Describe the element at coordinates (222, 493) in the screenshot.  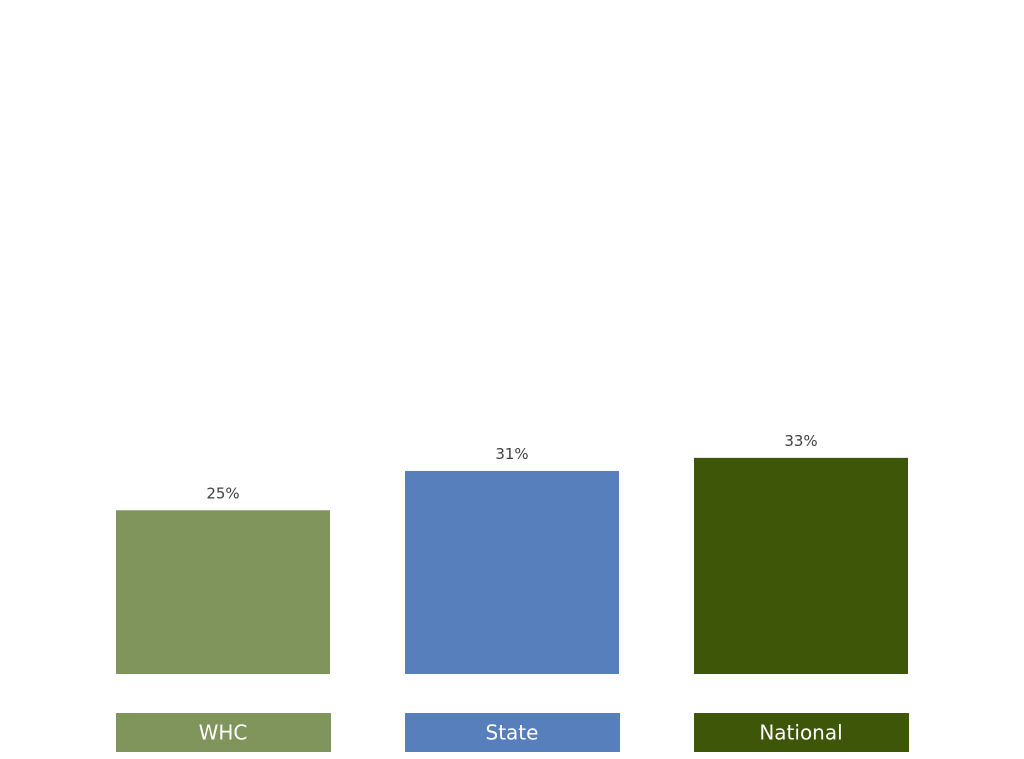
I see `value-label-whc: 25%` at that location.